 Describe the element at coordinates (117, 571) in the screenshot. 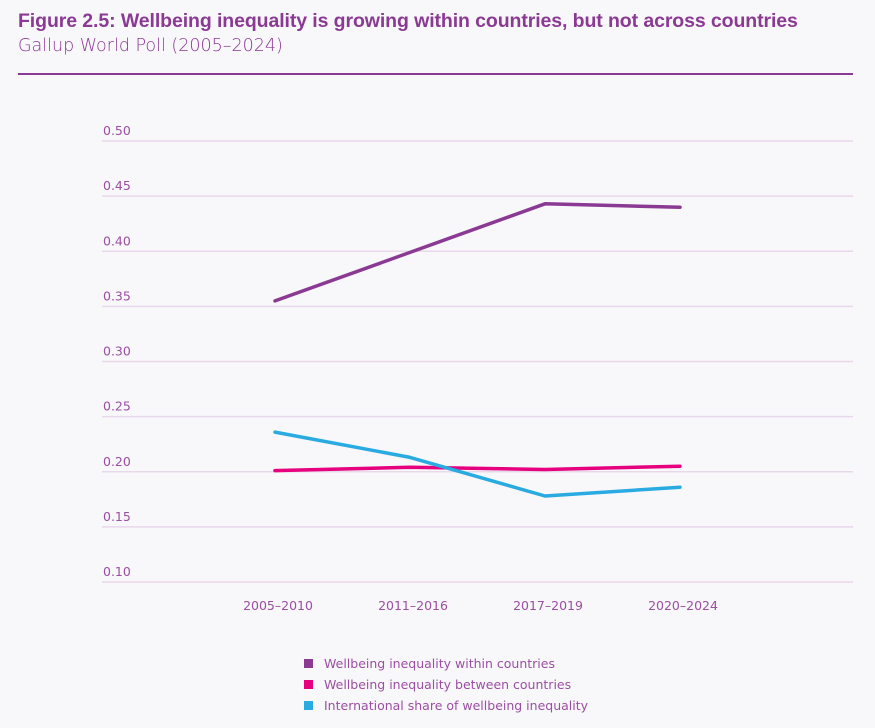

I see `y-tick-label: 0.10` at that location.